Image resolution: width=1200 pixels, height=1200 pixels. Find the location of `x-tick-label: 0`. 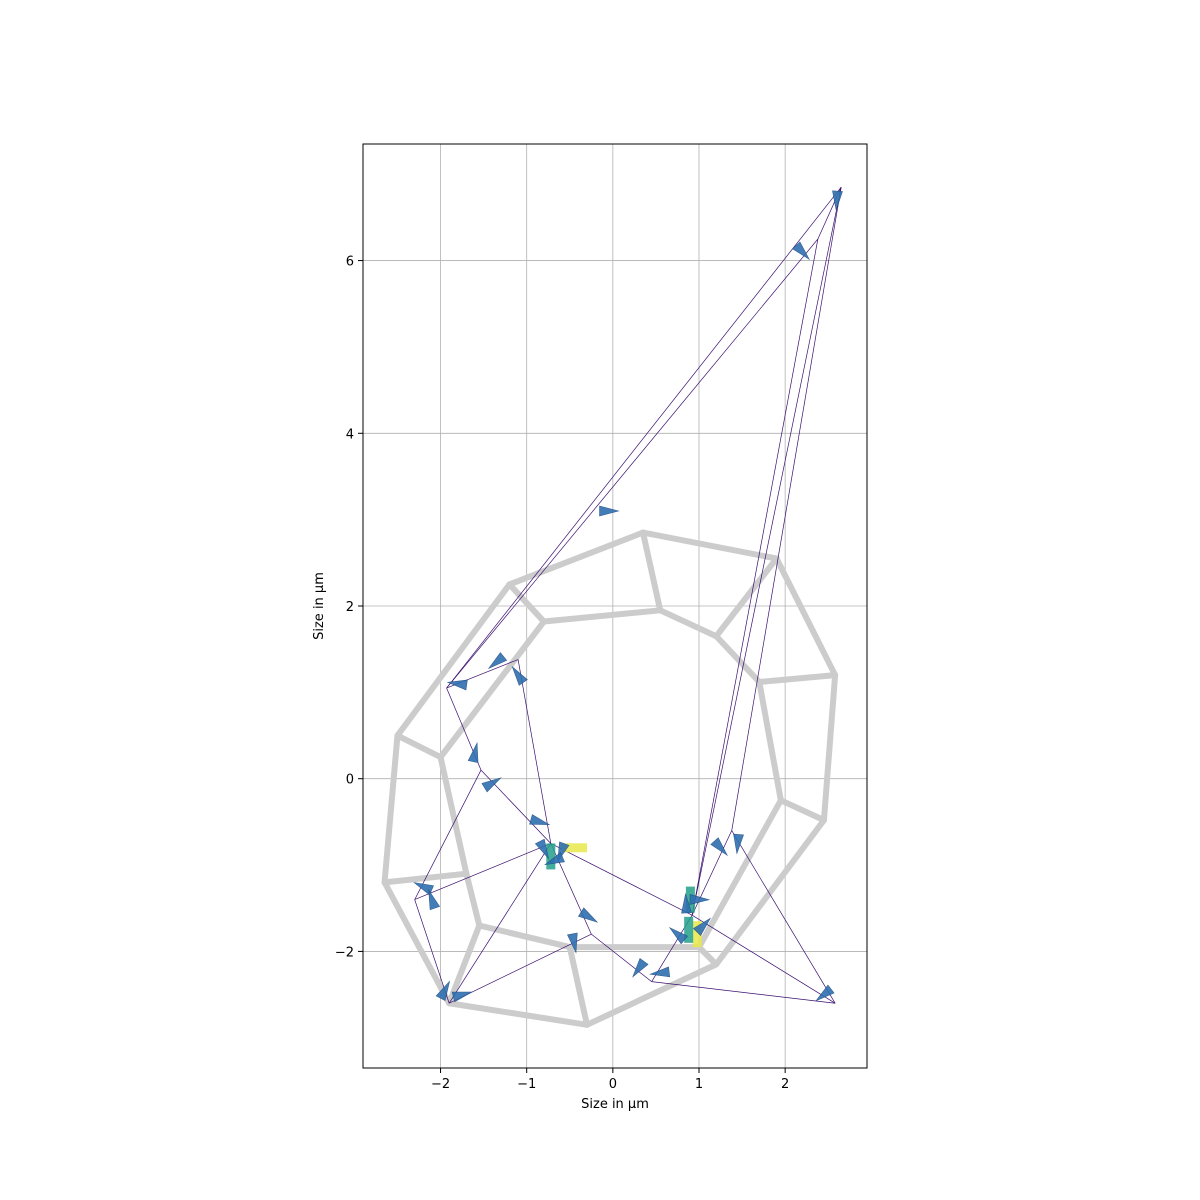

x-tick-label: 0 is located at coordinates (613, 1084).